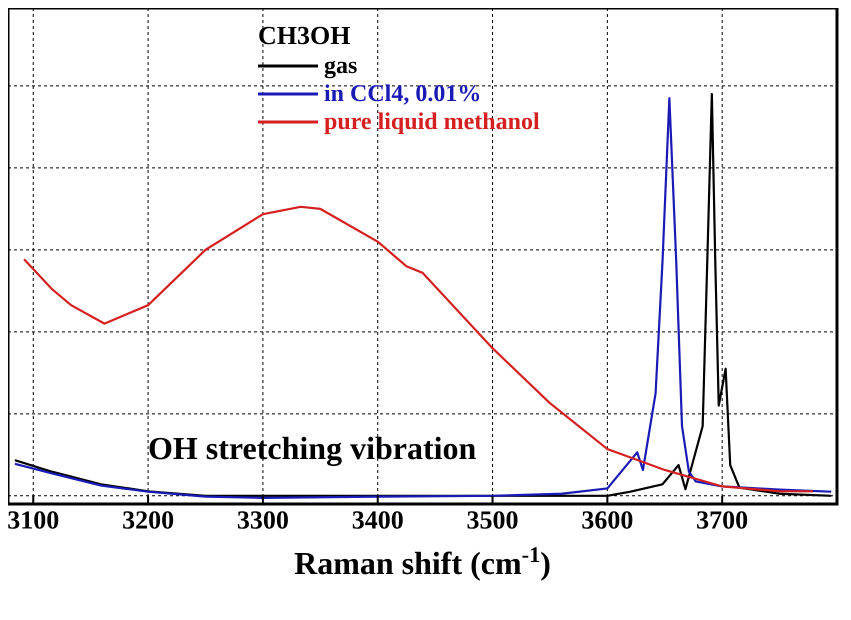 The height and width of the screenshot is (620, 851). What do you see at coordinates (148, 519) in the screenshot?
I see `x-tick-label: 3200` at bounding box center [148, 519].